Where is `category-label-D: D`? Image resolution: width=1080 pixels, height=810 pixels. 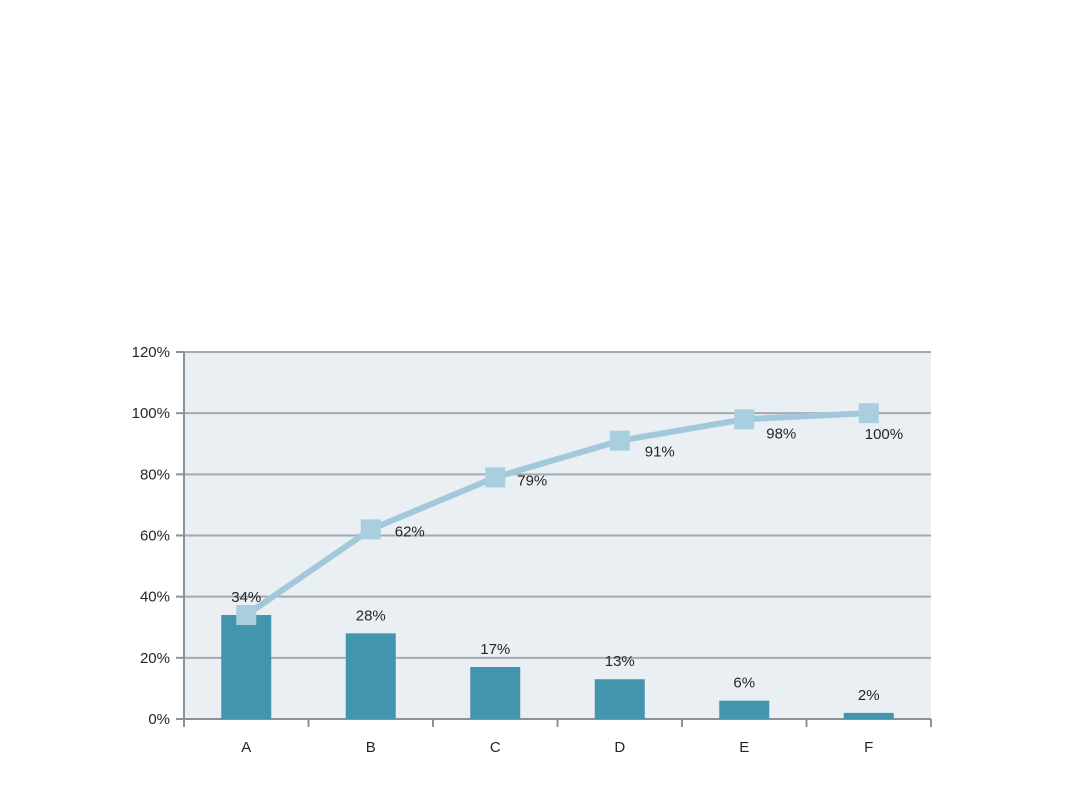
category-label-D: D is located at coordinates (619, 747).